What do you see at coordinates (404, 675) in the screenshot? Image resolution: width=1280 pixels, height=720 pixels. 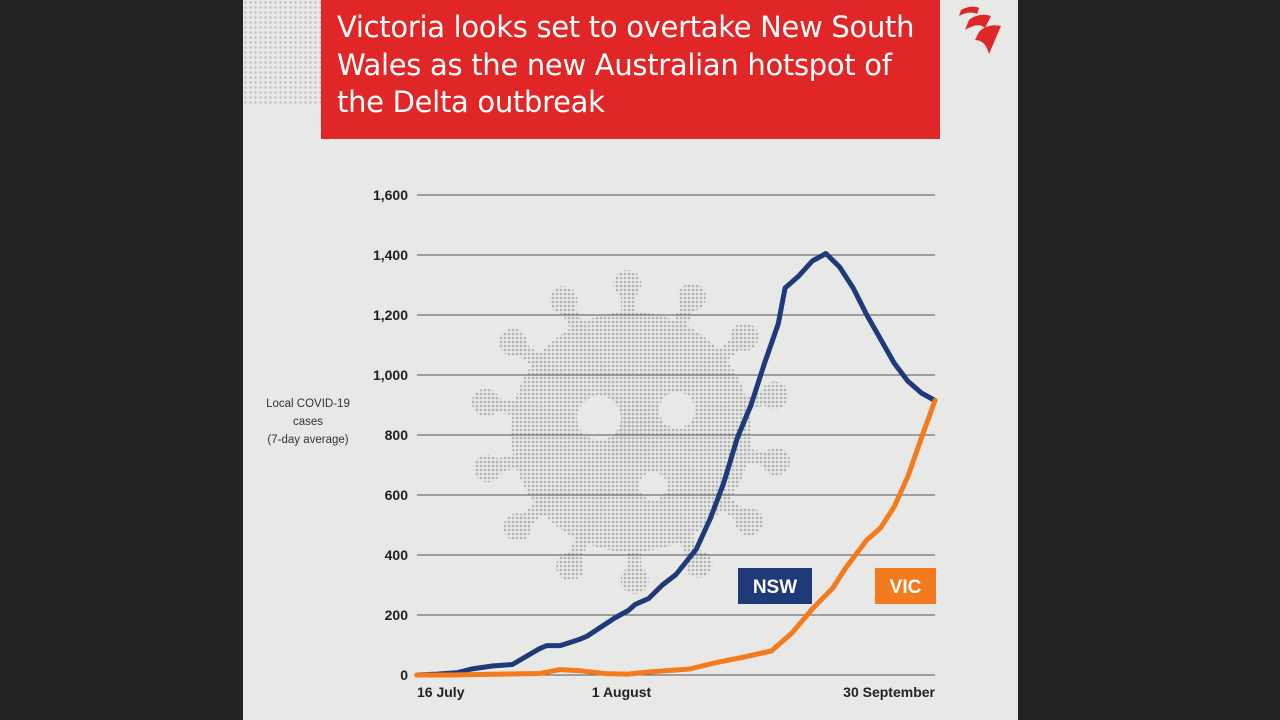 I see `y-tick-label: 0` at bounding box center [404, 675].